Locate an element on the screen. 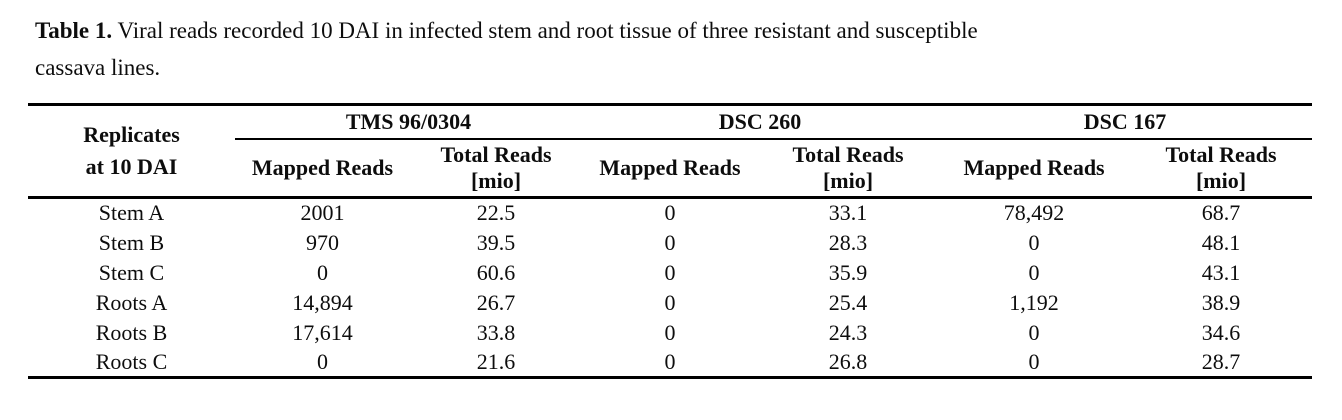 The image size is (1342, 420). cell: 28.3 is located at coordinates (848, 242).